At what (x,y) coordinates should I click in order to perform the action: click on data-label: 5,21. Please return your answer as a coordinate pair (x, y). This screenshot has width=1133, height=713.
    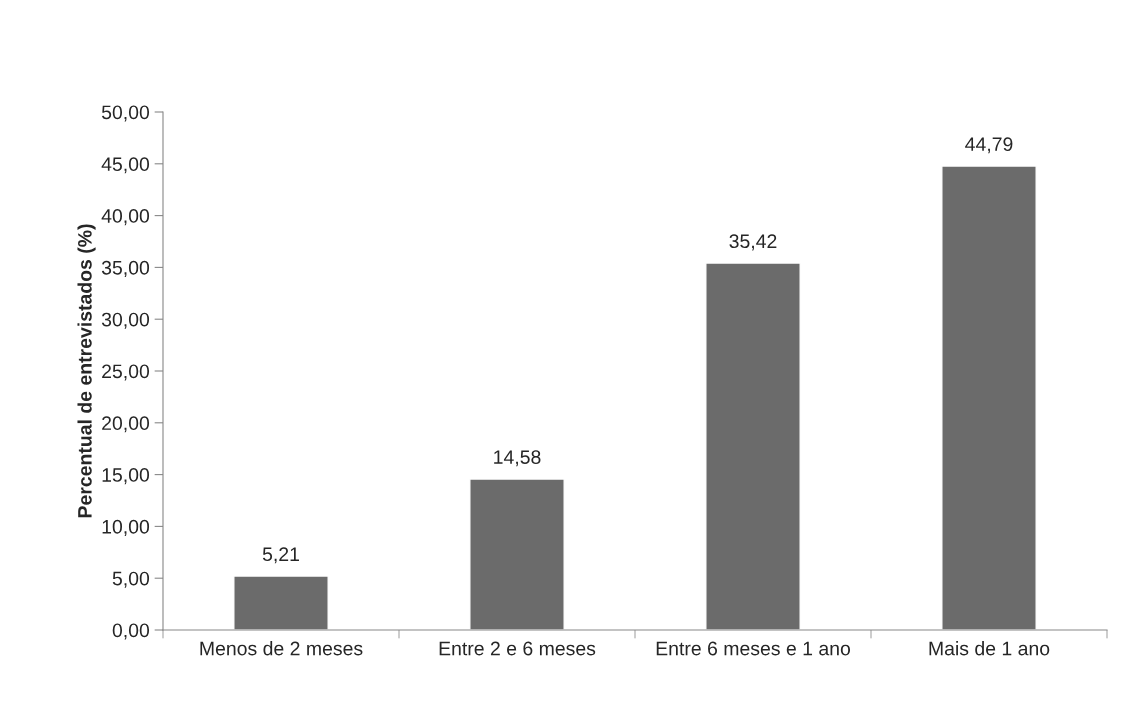
    Looking at the image, I should click on (280, 555).